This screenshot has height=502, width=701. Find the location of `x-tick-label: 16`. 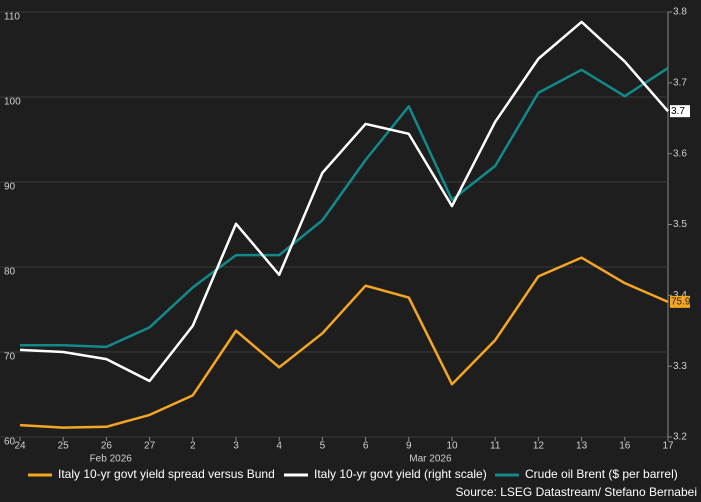

x-tick-label: 16 is located at coordinates (625, 446).